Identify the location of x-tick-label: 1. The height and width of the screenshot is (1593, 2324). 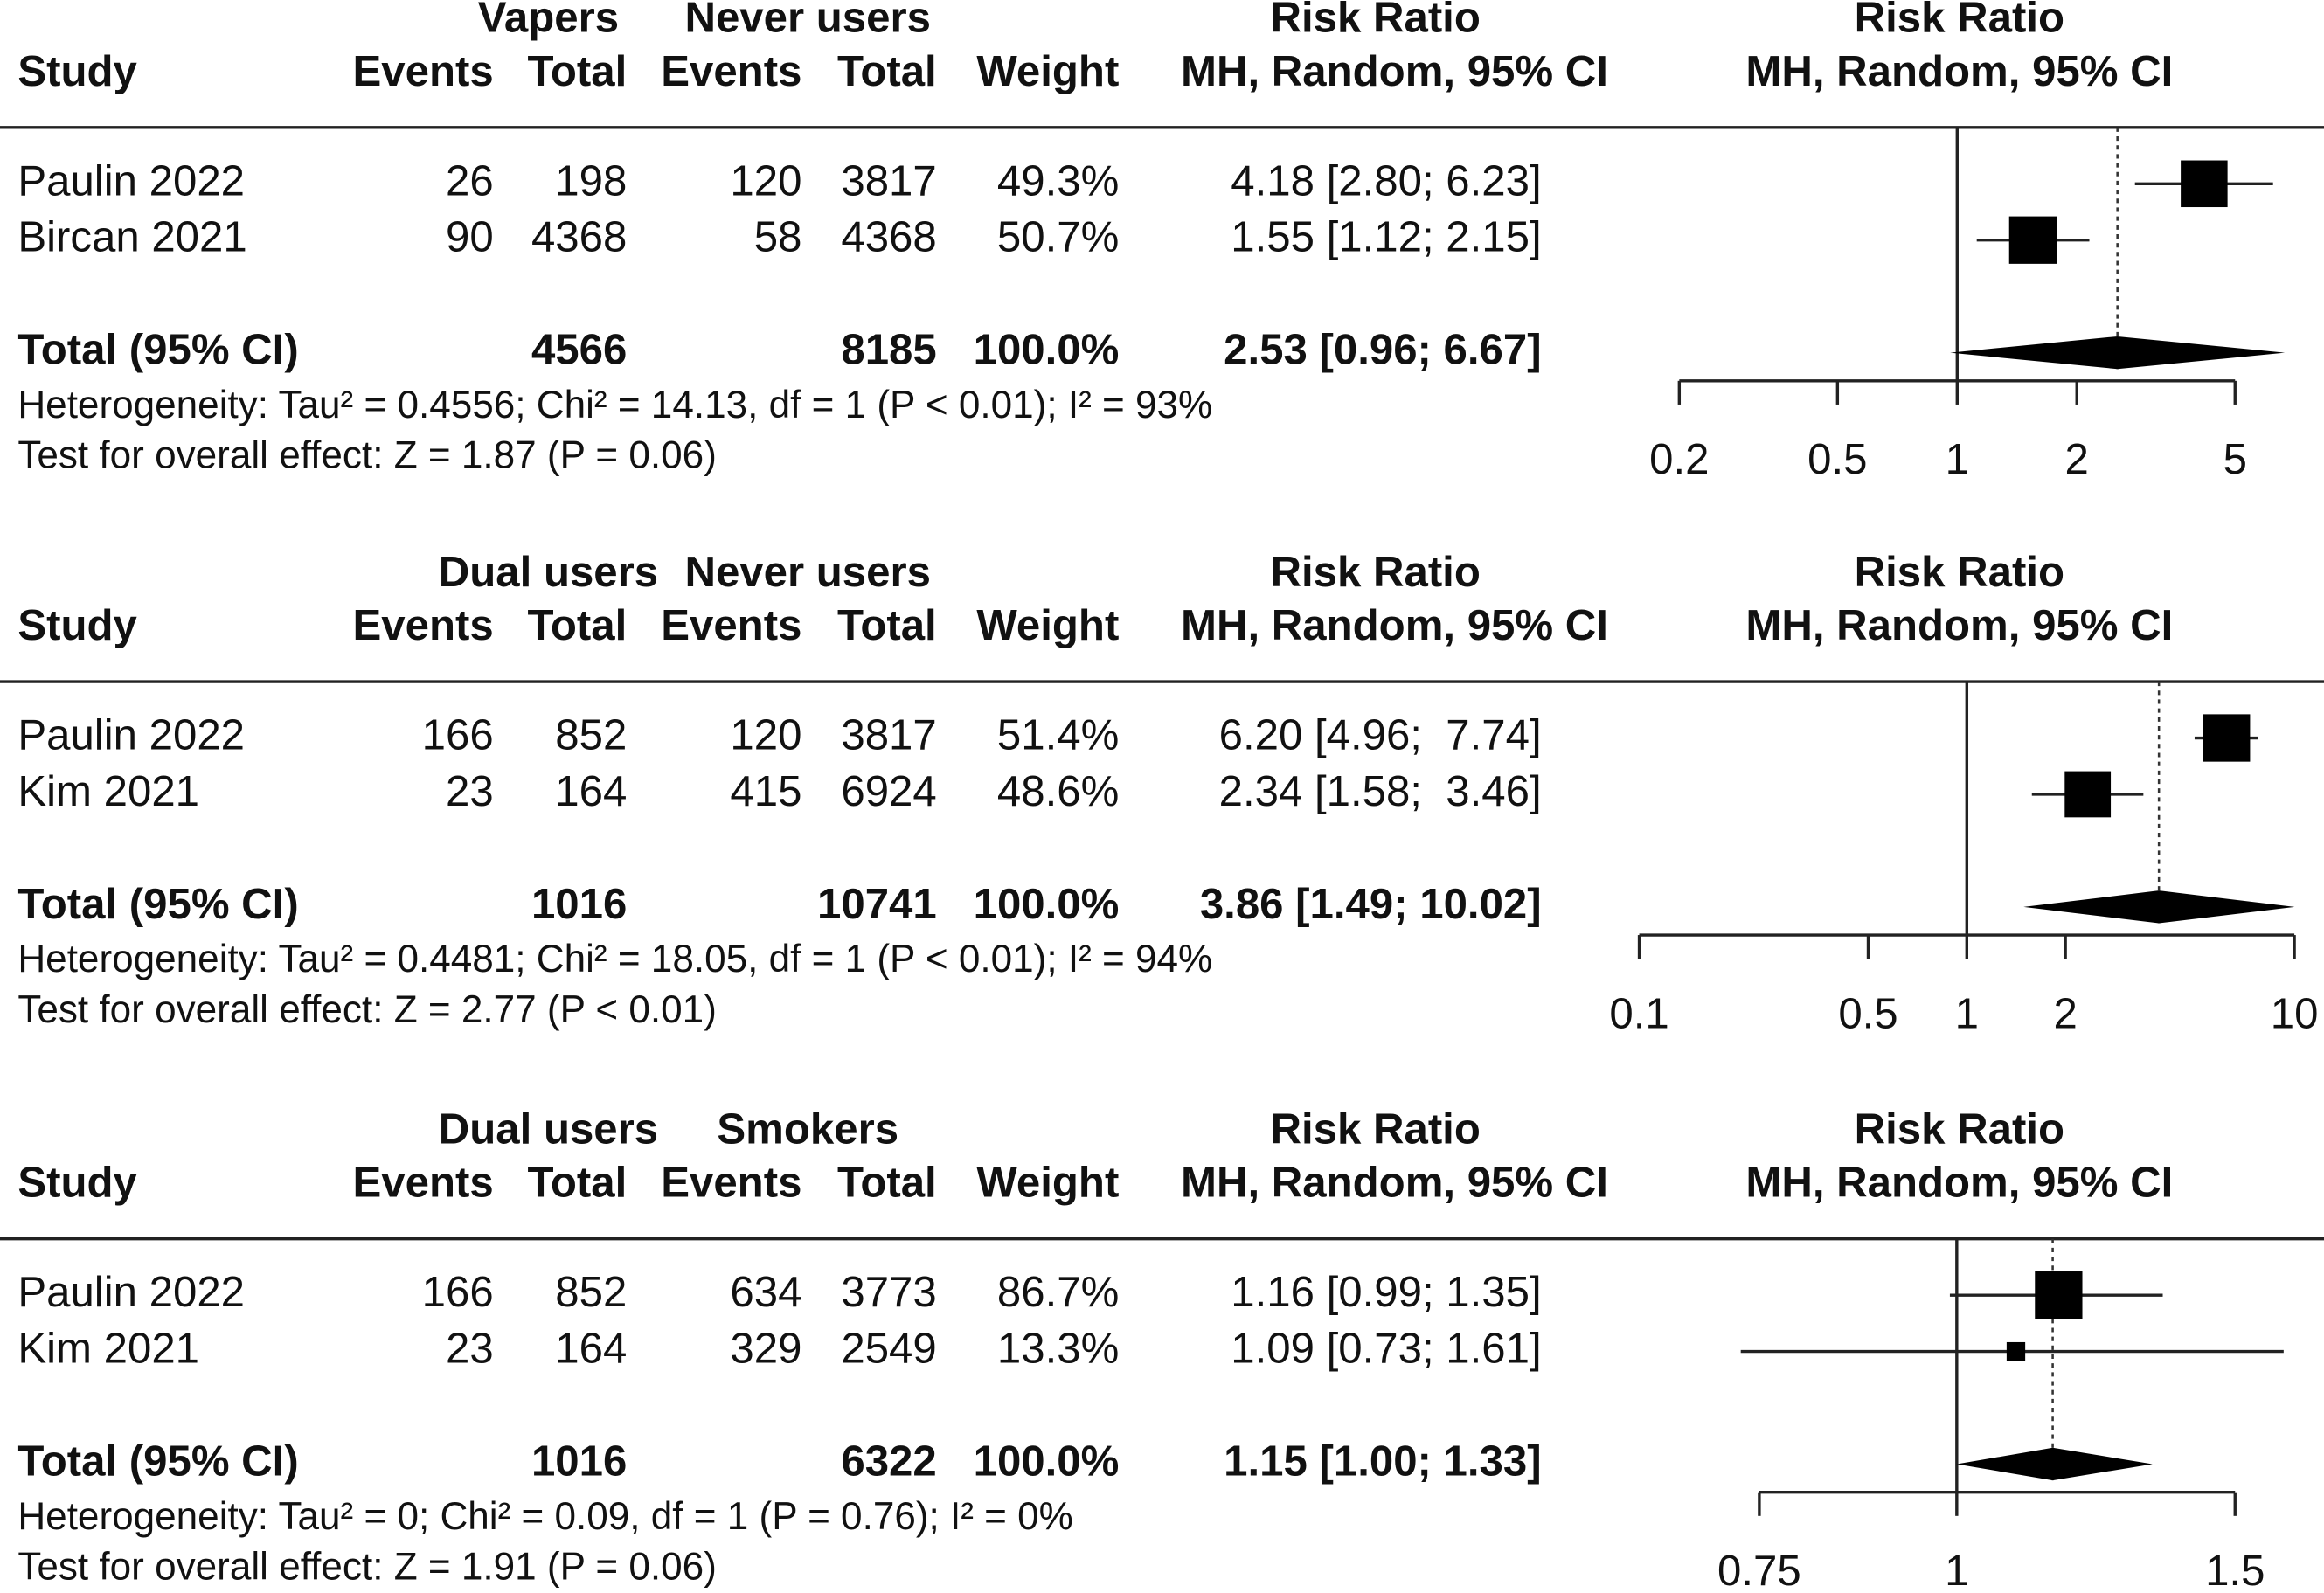
(1957, 459).